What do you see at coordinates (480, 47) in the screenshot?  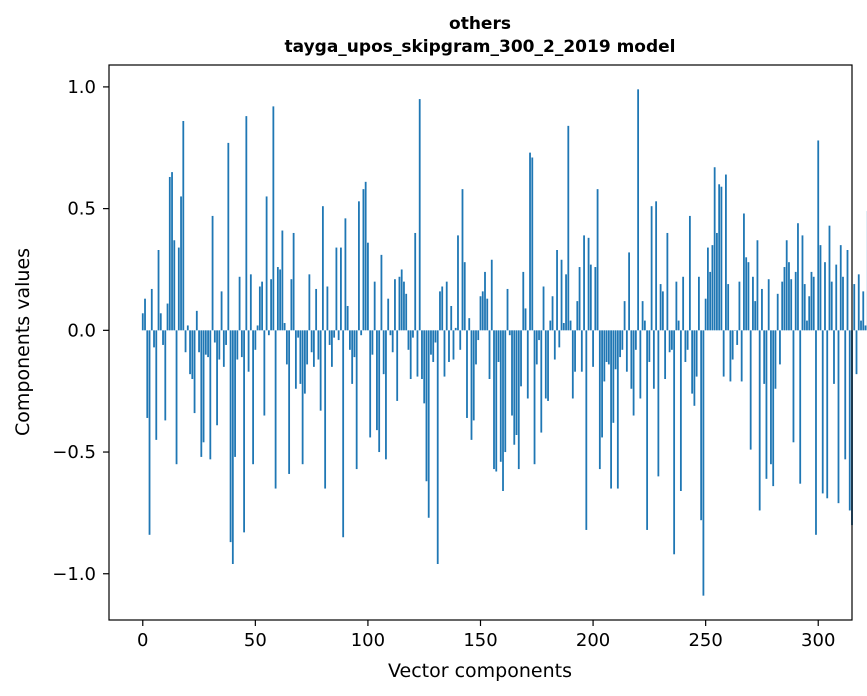 I see `chart-subtitle: tayga_upos_skipgram_300_2_2019 model` at bounding box center [480, 47].